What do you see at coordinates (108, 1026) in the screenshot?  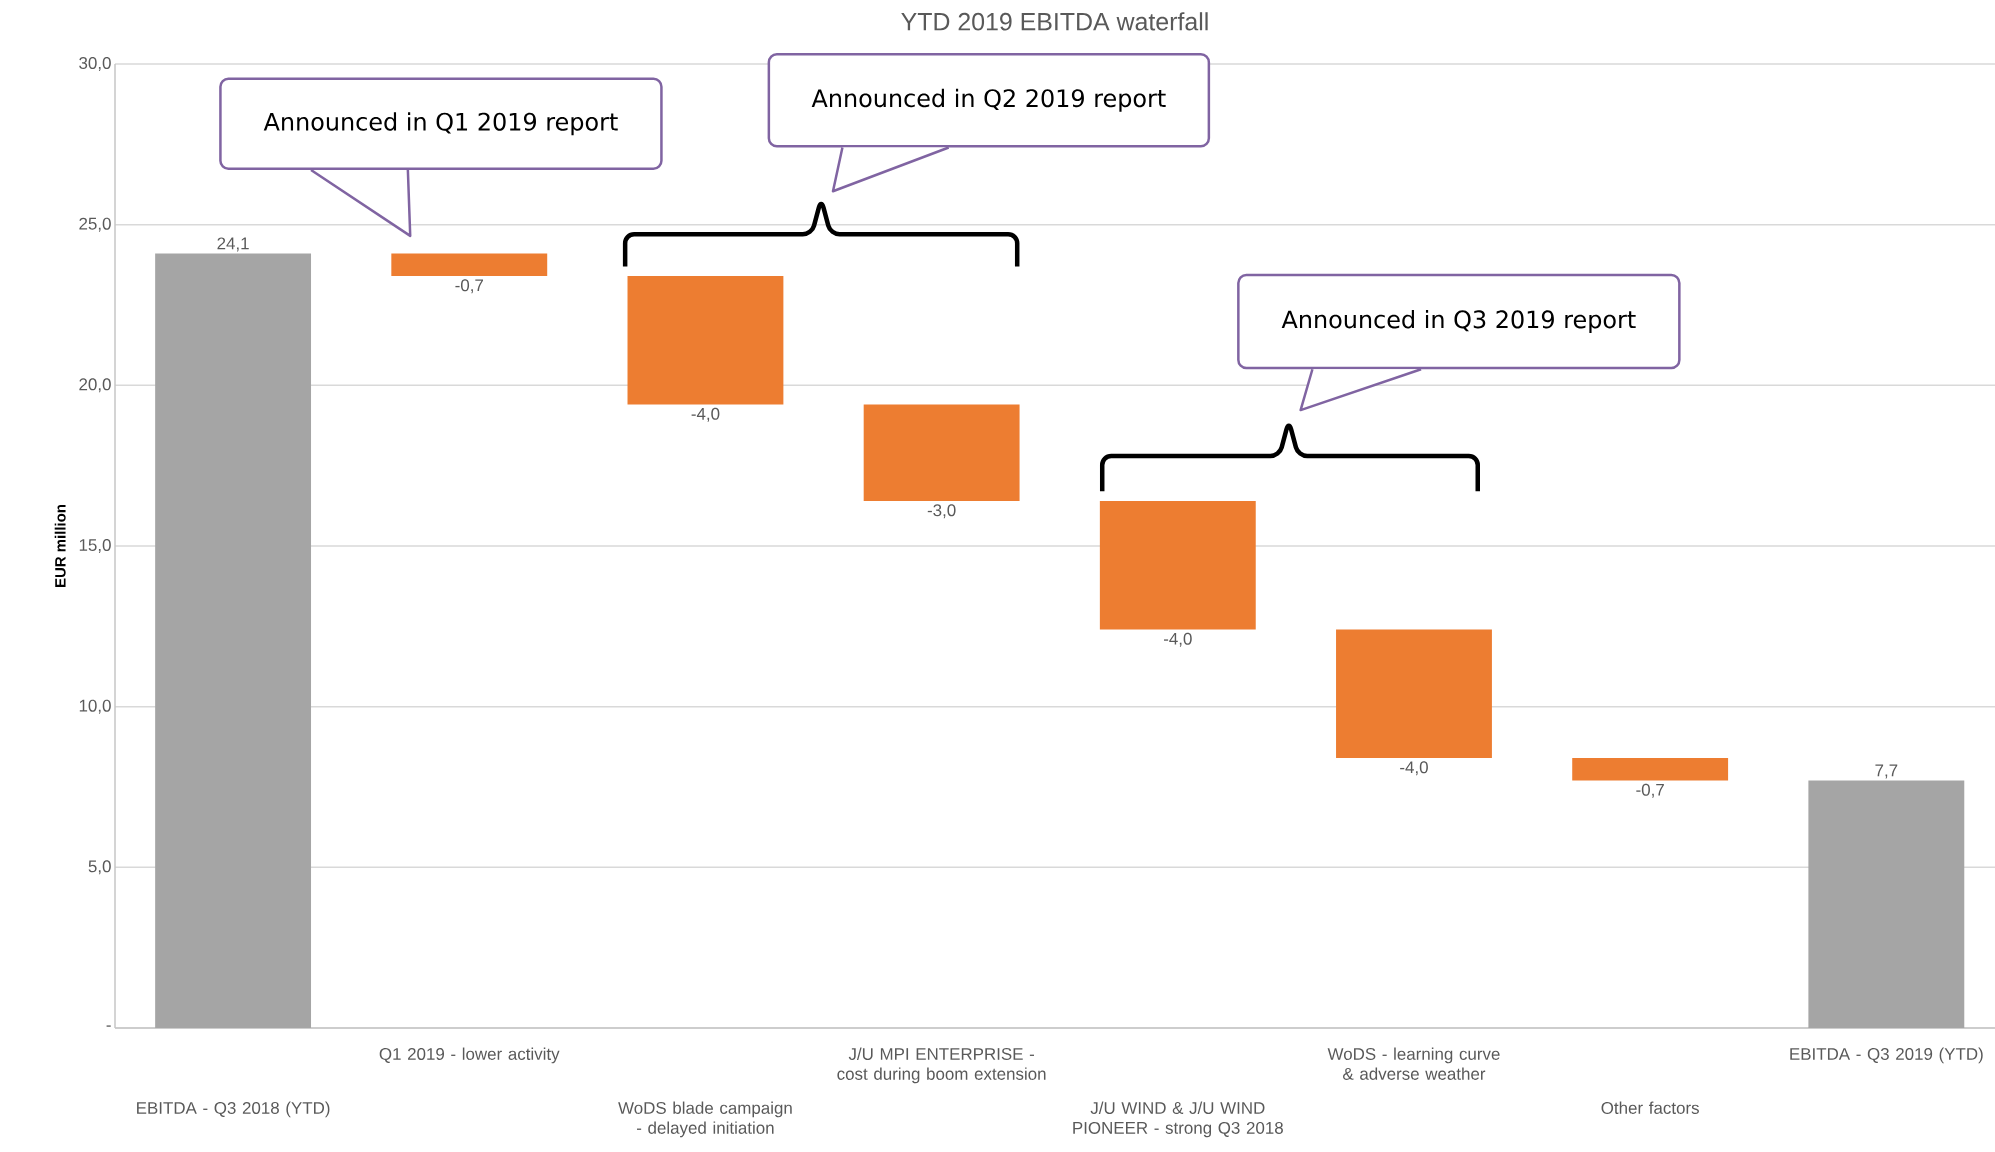 I see `y-tick-label: -` at bounding box center [108, 1026].